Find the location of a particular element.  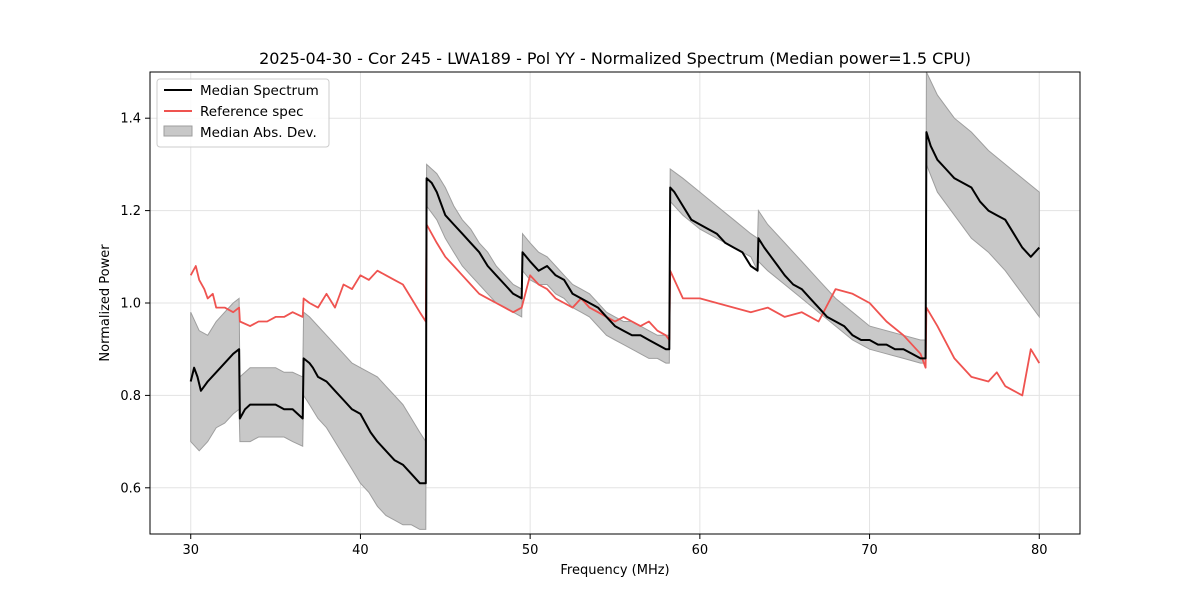

x-tick-label: 80 is located at coordinates (1039, 550).